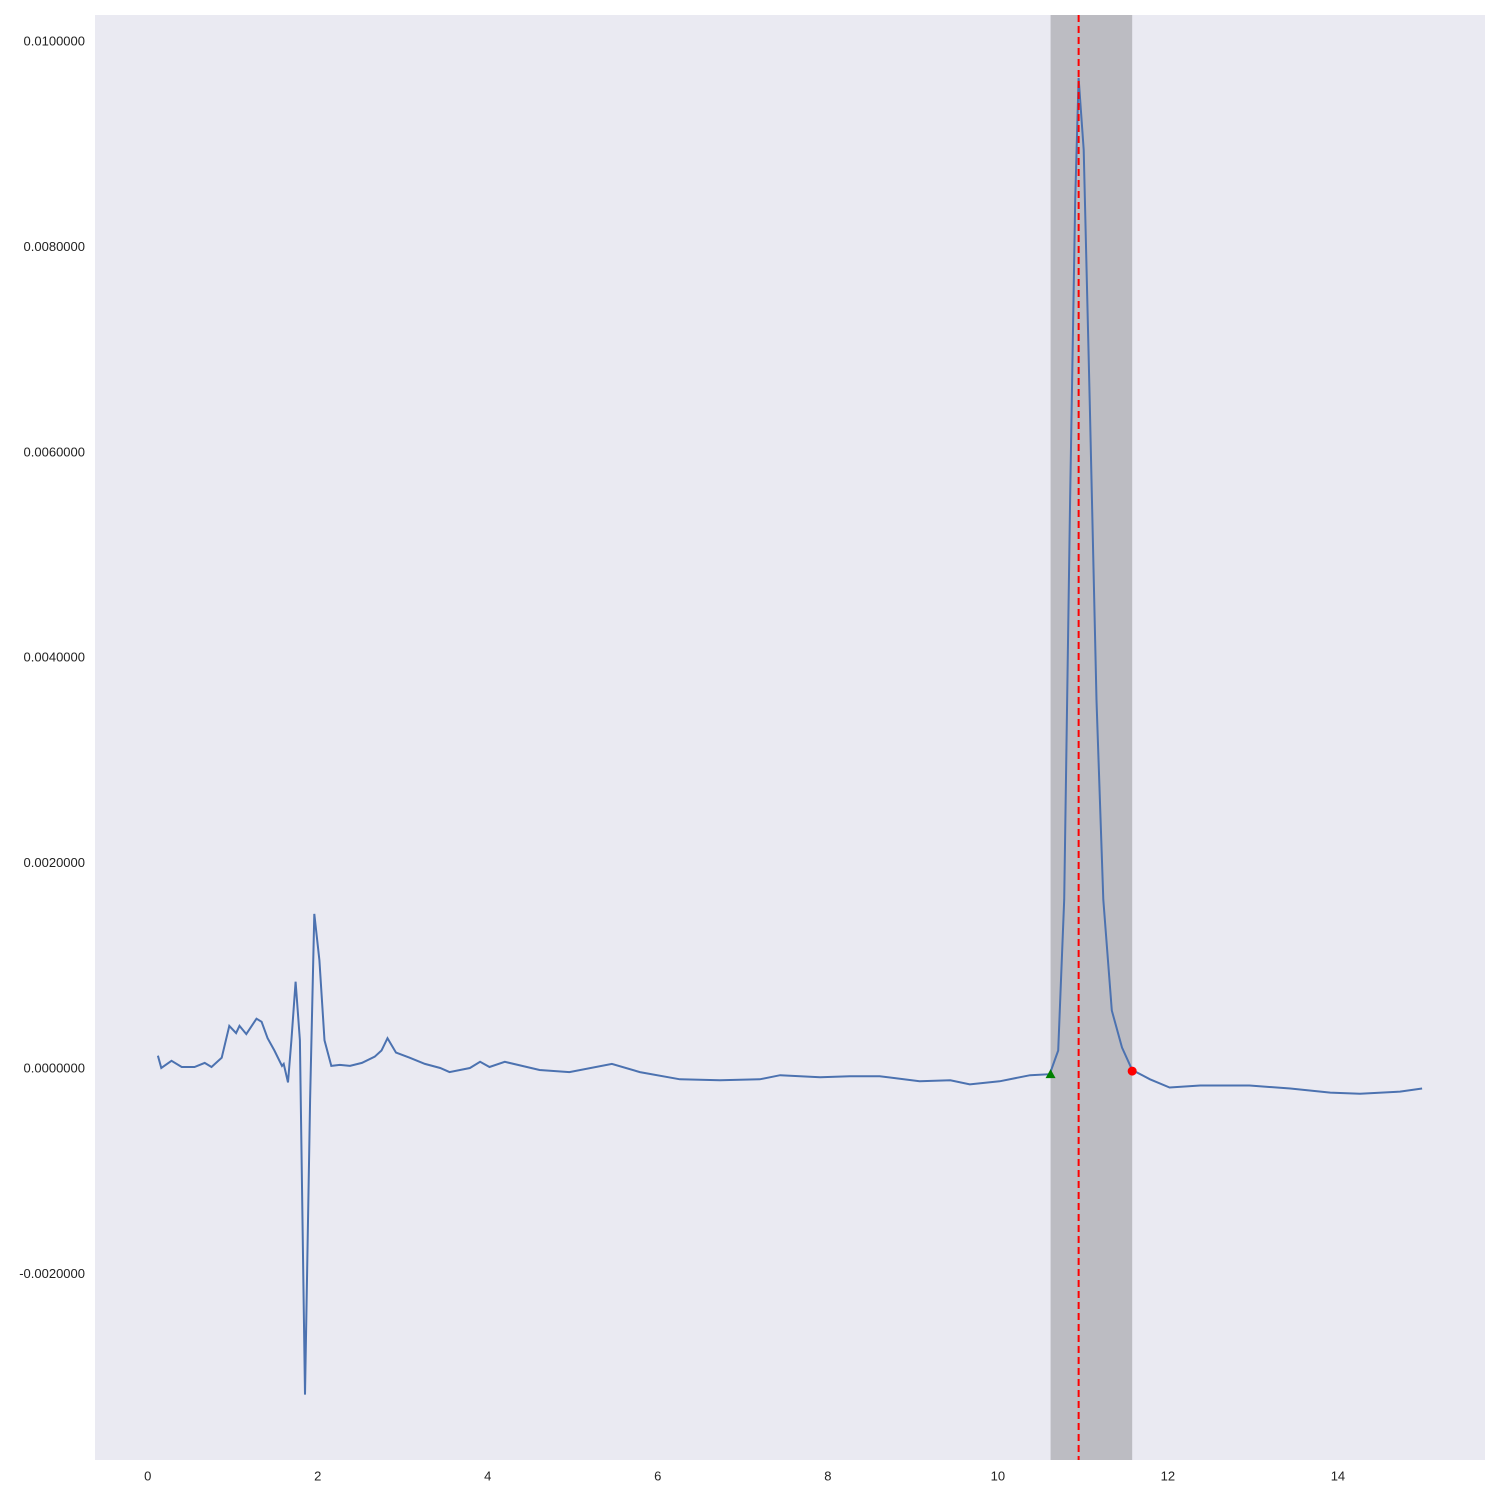  I want to click on x-tick-label: 14, so click(1338, 1475).